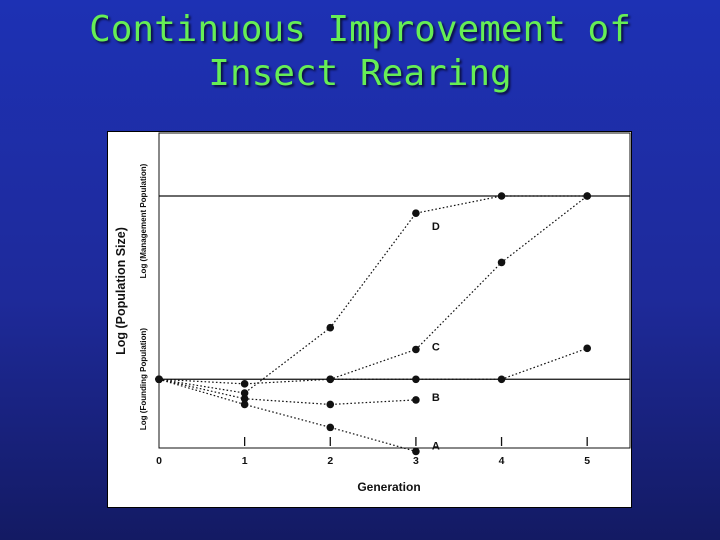 The height and width of the screenshot is (540, 720). Describe the element at coordinates (121, 291) in the screenshot. I see `y-axis-label: Log (Population Size)` at that location.